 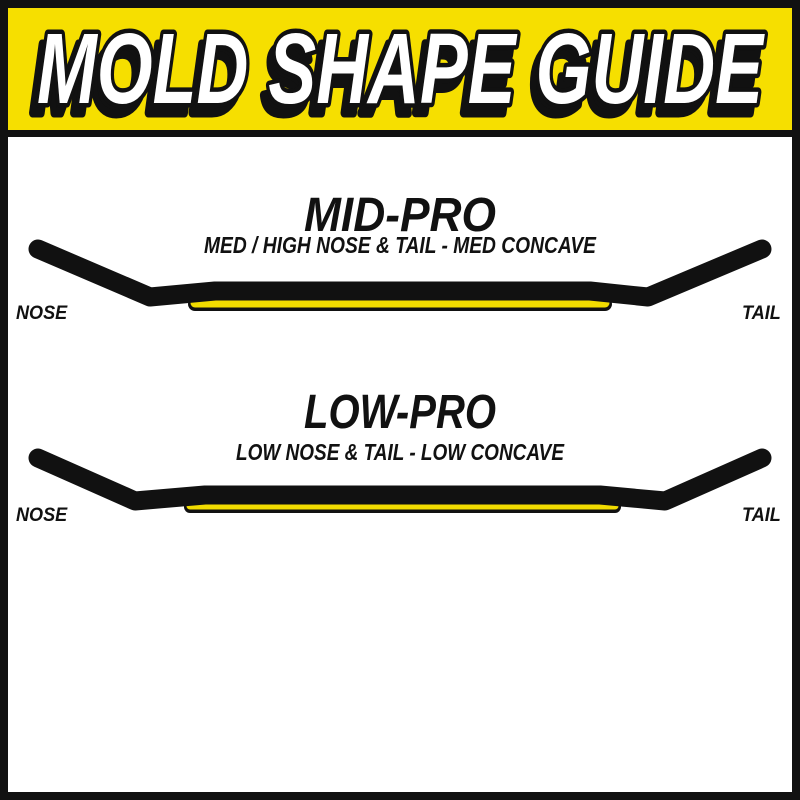 I want to click on mid-pro-description: MED / HIGH NOSE & TAIL - MED CONCAVE, so click(x=400, y=245).